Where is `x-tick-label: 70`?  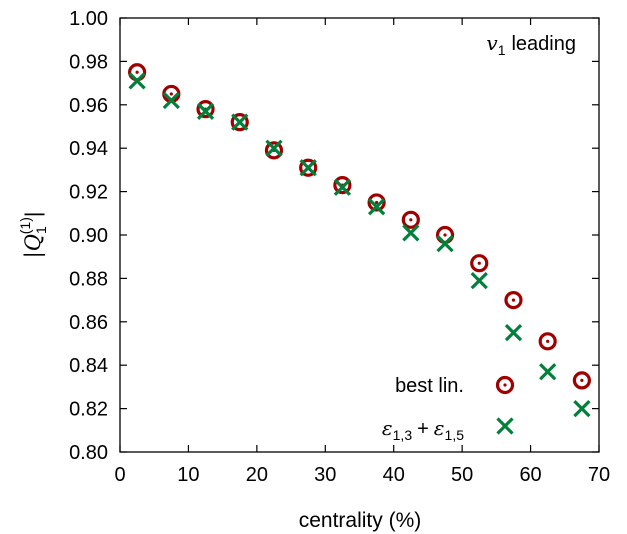
x-tick-label: 70 is located at coordinates (599, 475).